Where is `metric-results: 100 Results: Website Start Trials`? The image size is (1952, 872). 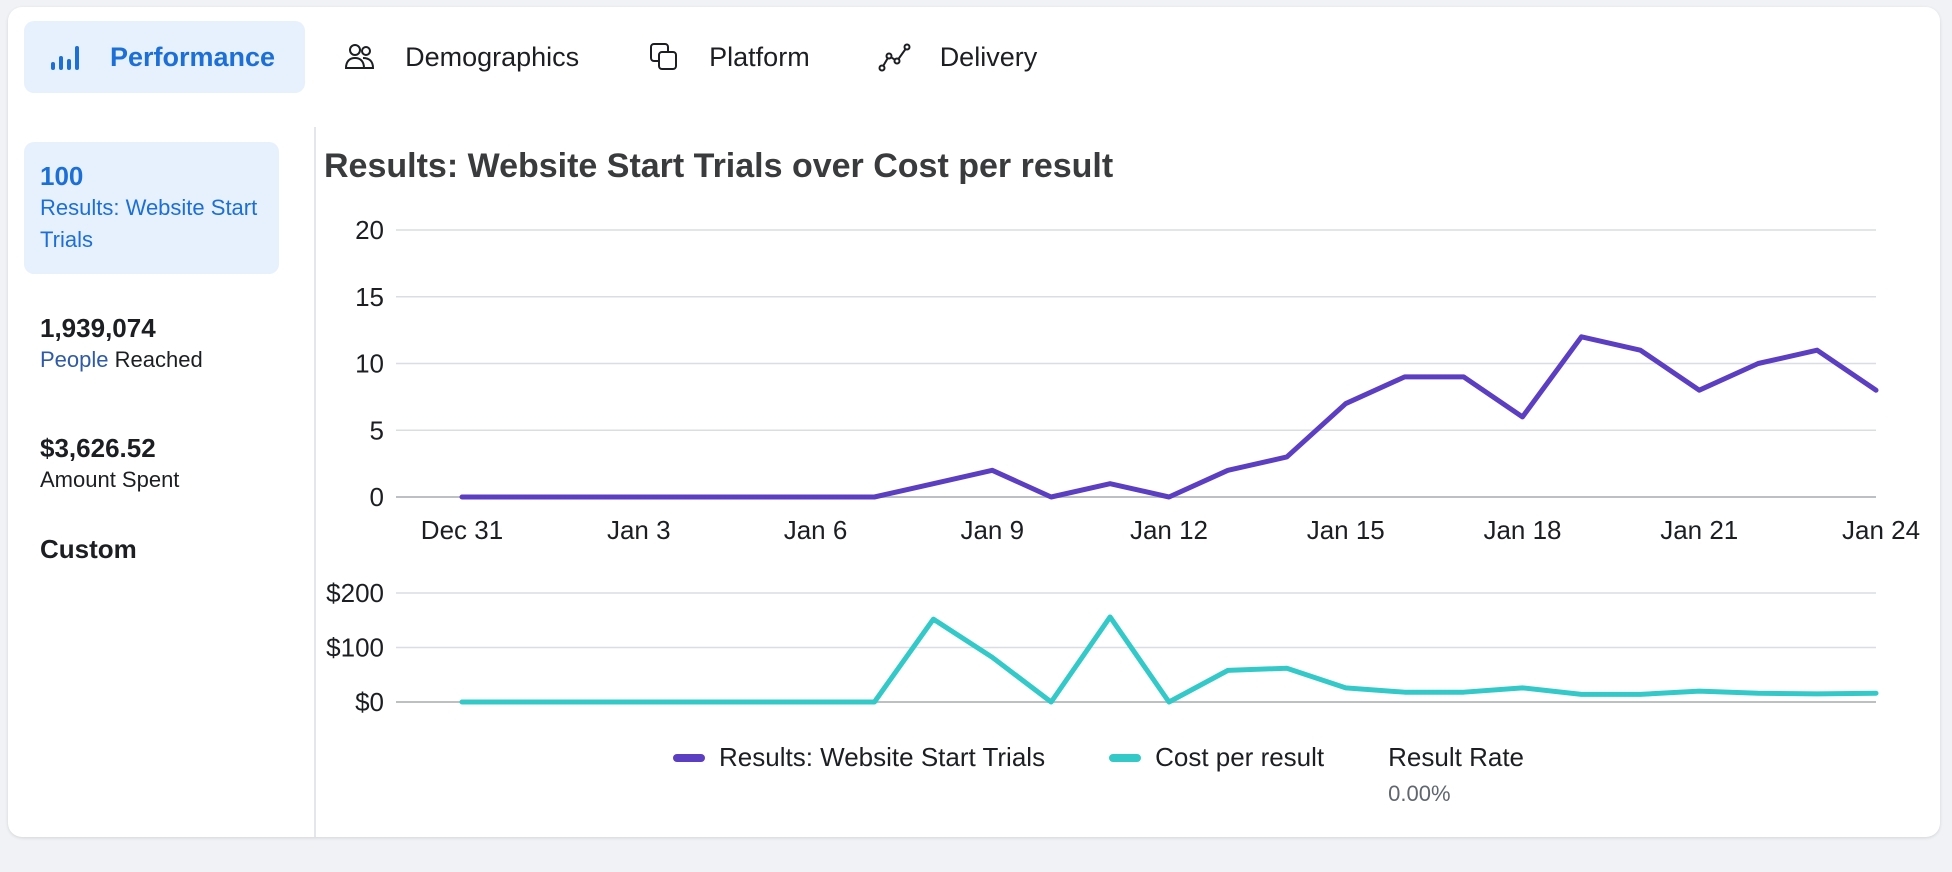 metric-results: 100 Results: Website Start Trials is located at coordinates (151, 208).